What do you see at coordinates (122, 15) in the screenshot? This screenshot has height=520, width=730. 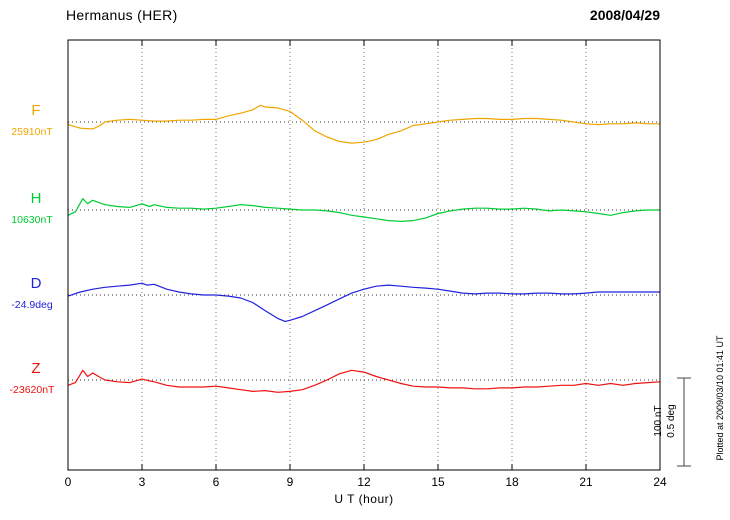 I see `station-title: Hermanus (HER)` at bounding box center [122, 15].